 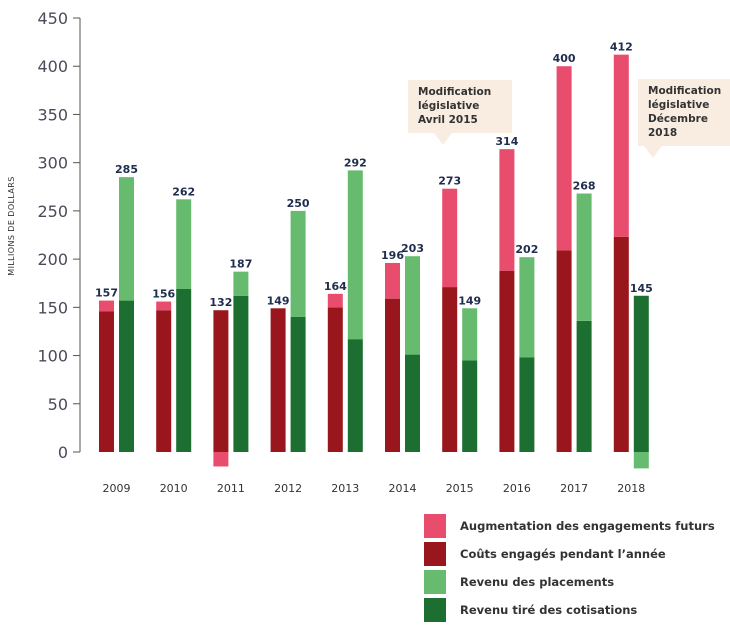 I want to click on legend-item: Coûts engagés pendant l’année, so click(x=569, y=554).